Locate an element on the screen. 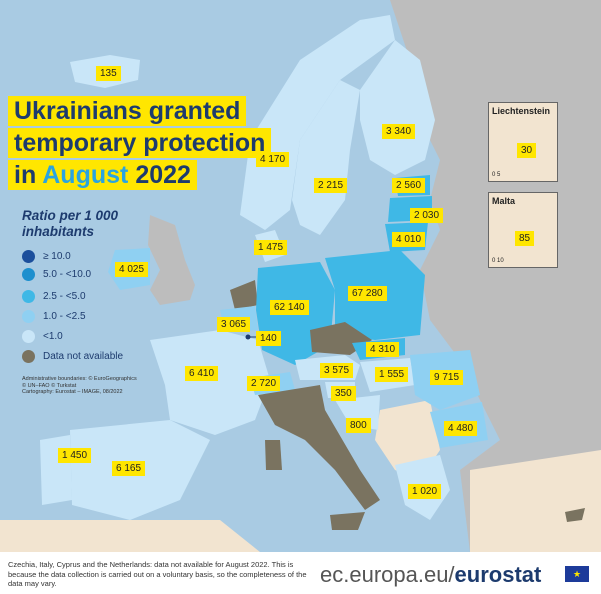  label-ireland: 4 025 is located at coordinates (132, 269).